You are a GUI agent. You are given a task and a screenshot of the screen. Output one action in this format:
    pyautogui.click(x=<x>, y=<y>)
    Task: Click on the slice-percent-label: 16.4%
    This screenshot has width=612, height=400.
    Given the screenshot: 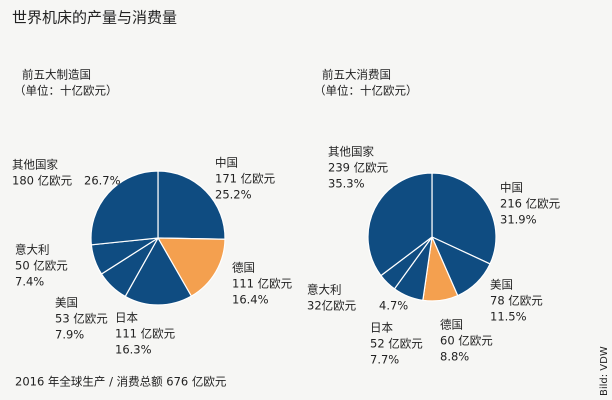 What is the action you would take?
    pyautogui.click(x=250, y=300)
    